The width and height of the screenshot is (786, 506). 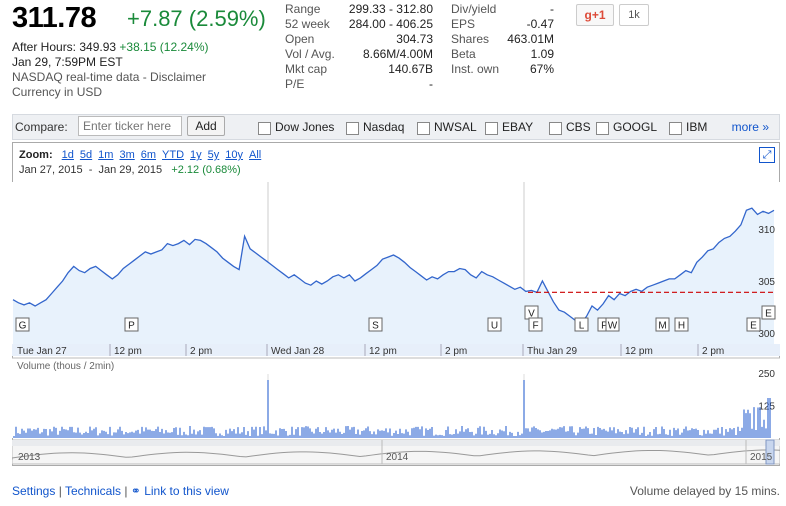 I want to click on news-flag-letter: F, so click(x=535, y=326).